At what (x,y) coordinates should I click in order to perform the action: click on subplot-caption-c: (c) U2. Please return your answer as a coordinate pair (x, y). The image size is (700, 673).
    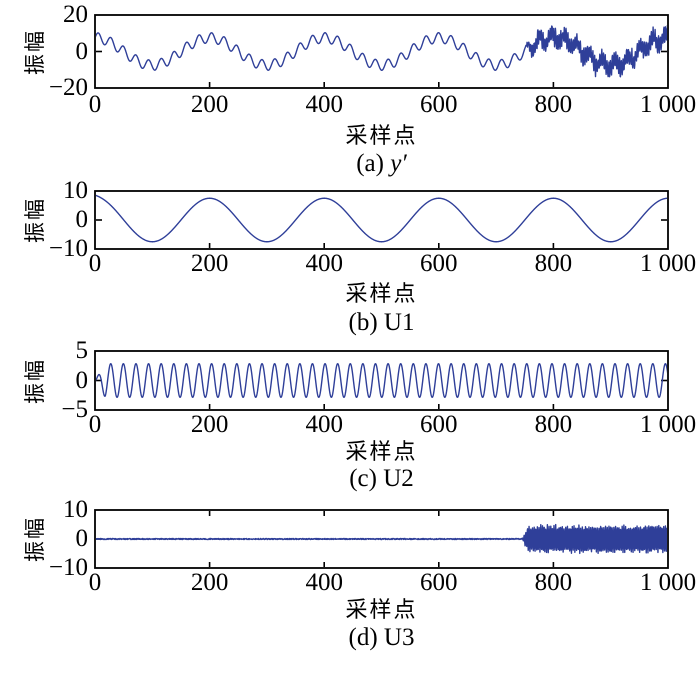
    Looking at the image, I should click on (381, 479).